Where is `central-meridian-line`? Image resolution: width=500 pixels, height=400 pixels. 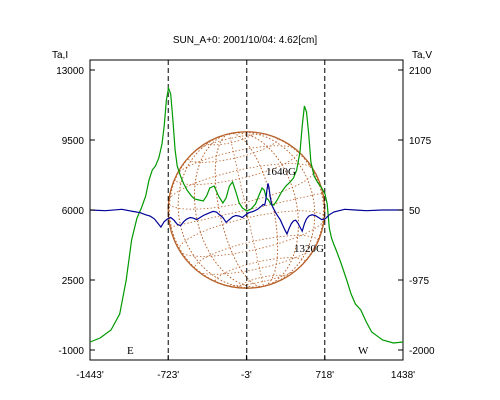
central-meridian-line is located at coordinates (246, 210).